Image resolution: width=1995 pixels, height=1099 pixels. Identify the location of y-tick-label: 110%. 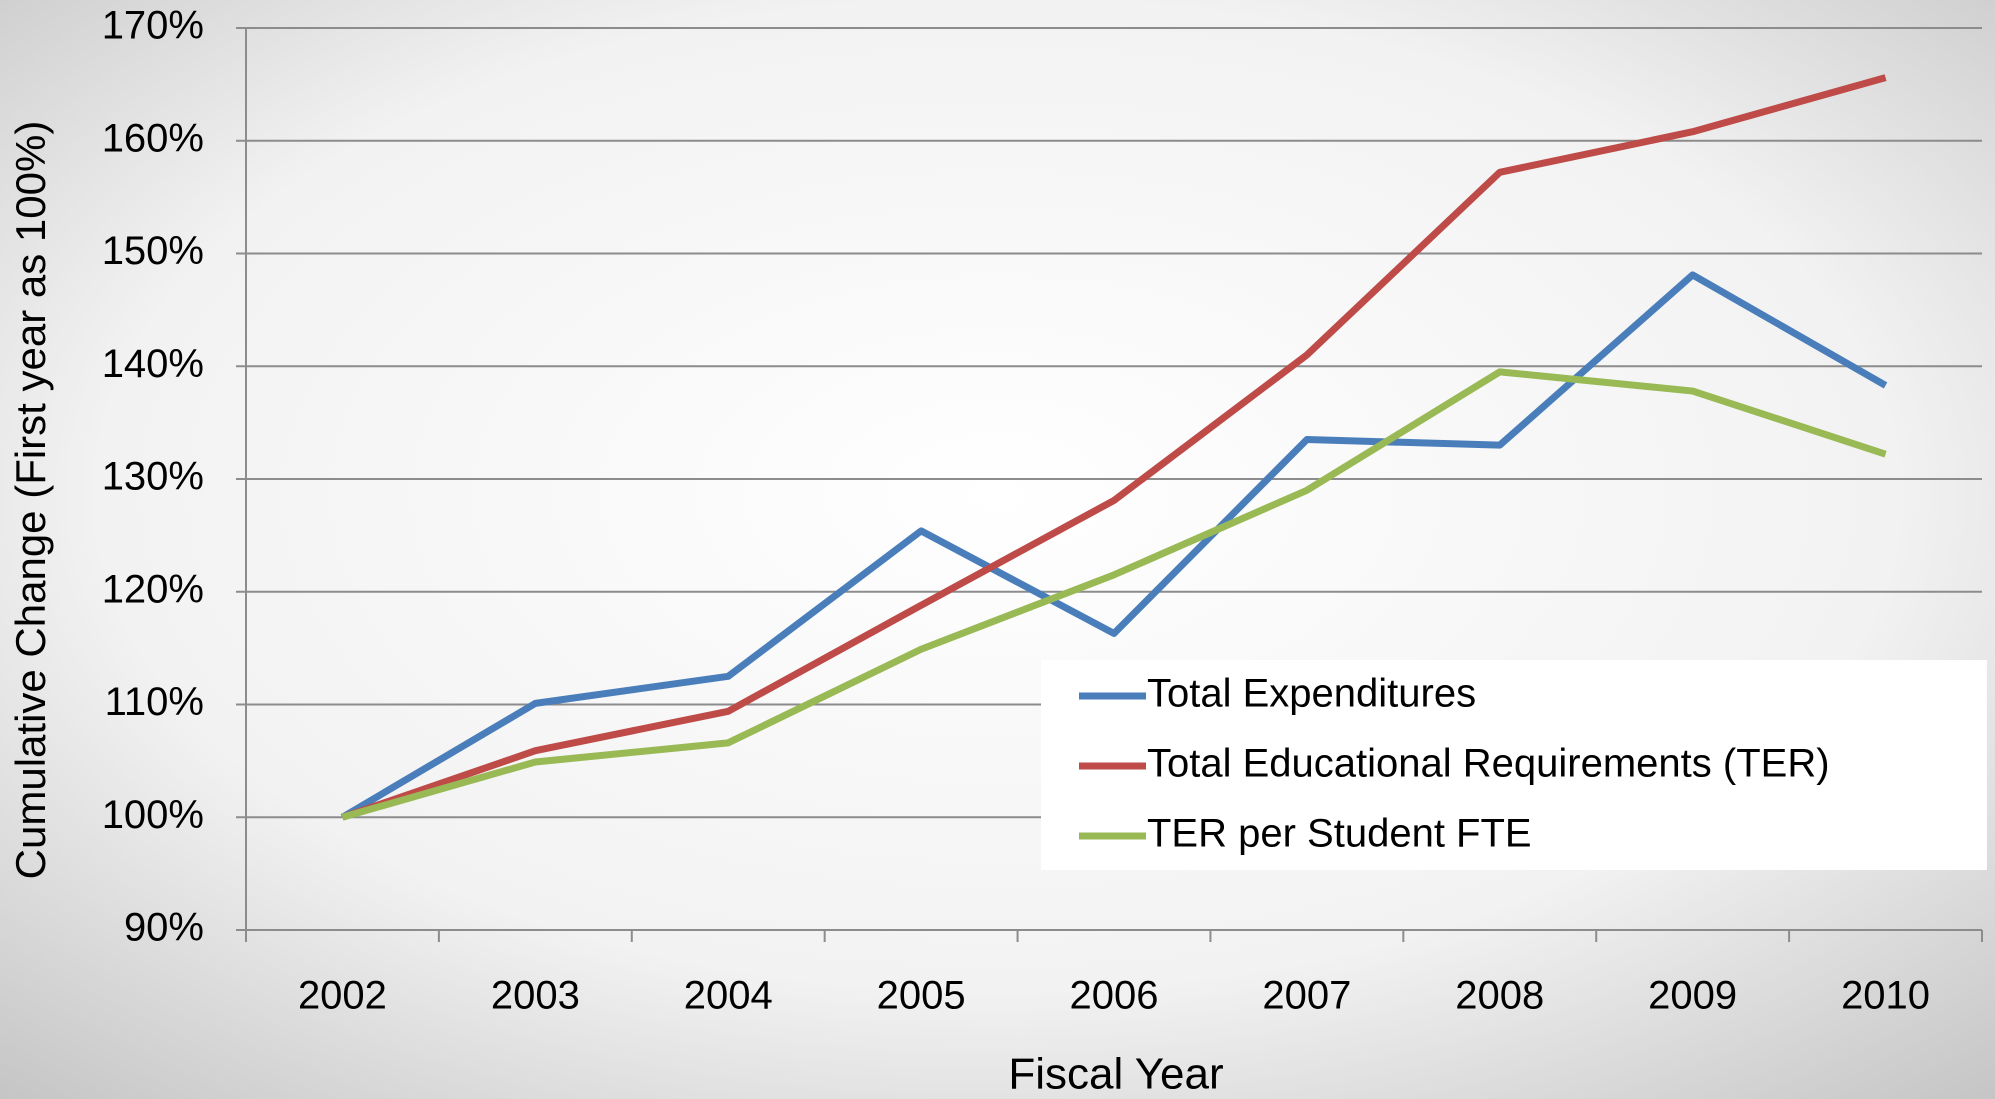
(154, 702).